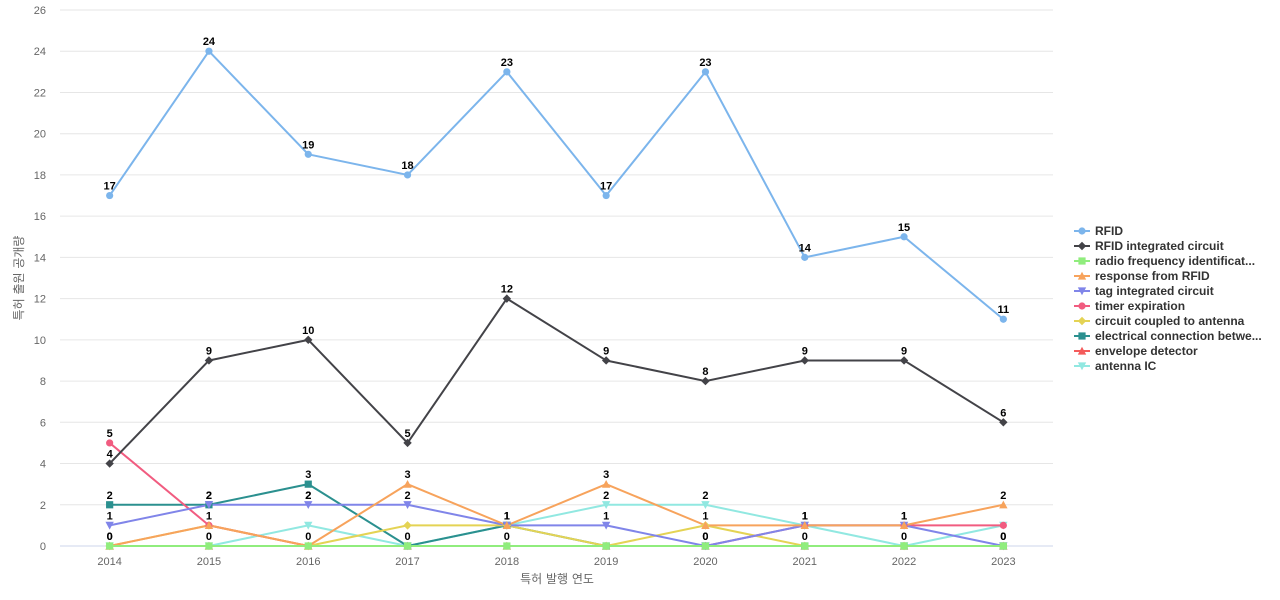 This screenshot has width=1280, height=600. Describe the element at coordinates (407, 166) in the screenshot. I see `data-label-rfid: 18` at that location.